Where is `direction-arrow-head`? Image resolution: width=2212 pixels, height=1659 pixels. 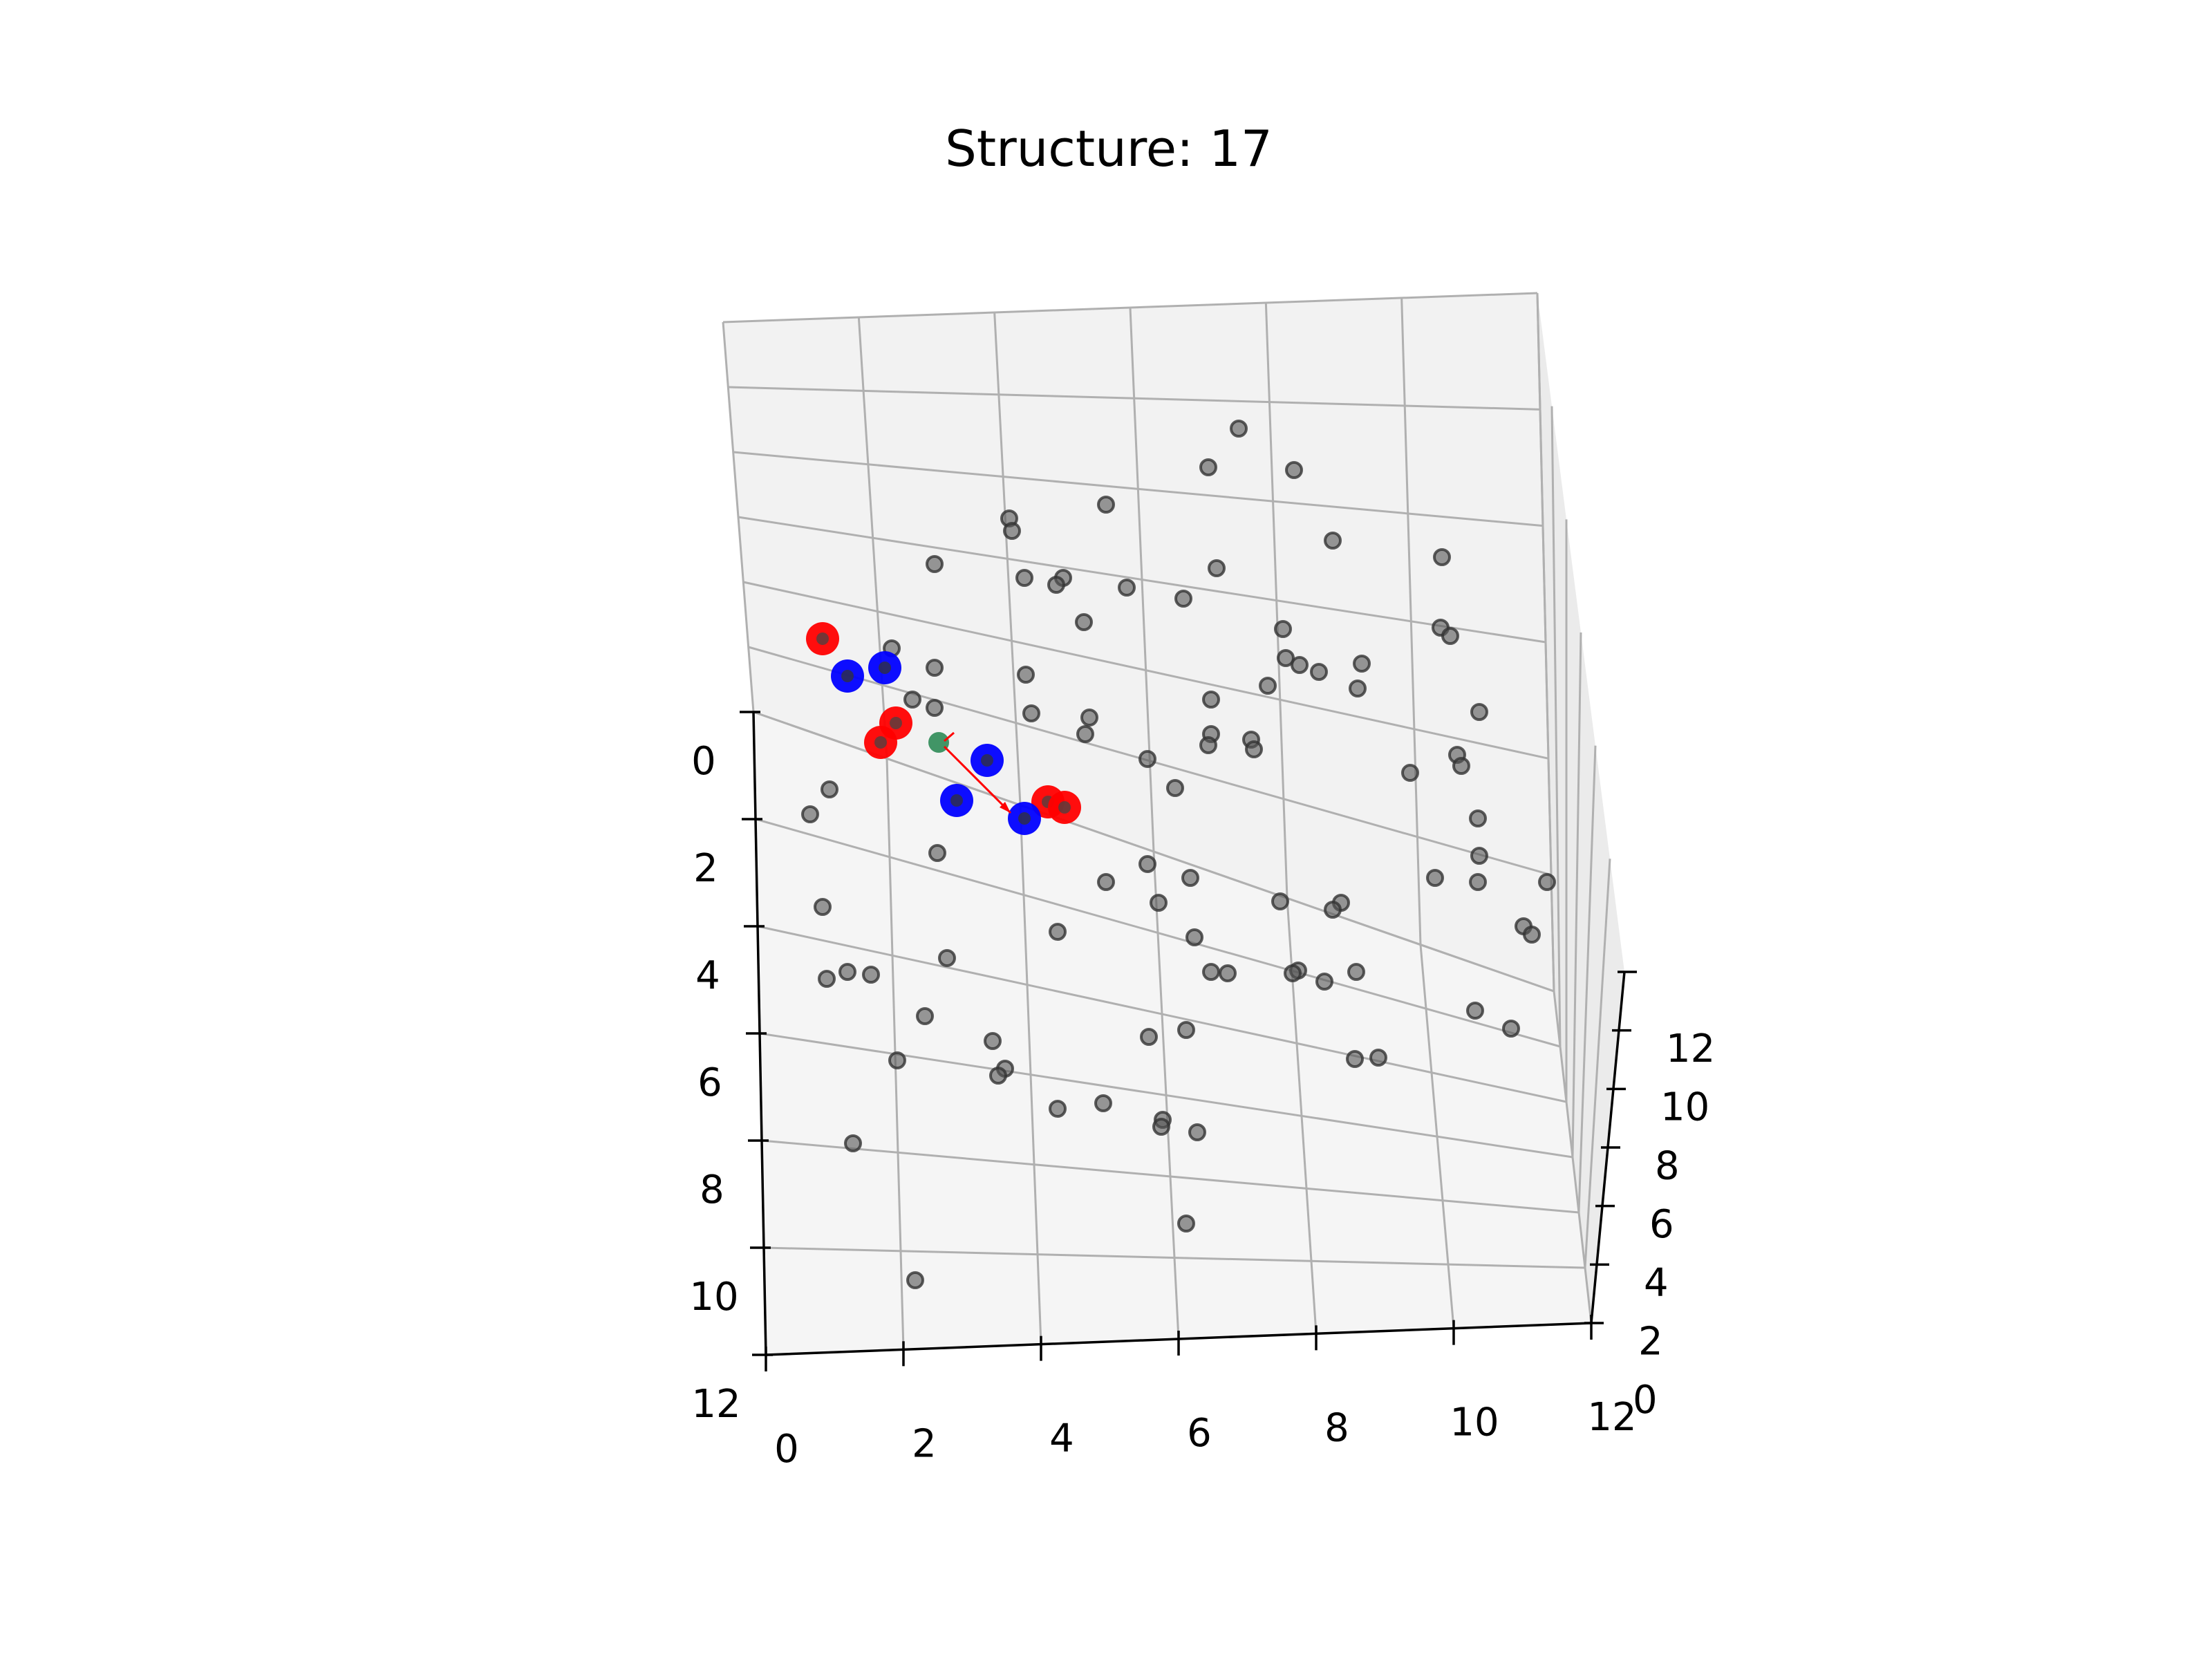 direction-arrow-head is located at coordinates (1006, 807).